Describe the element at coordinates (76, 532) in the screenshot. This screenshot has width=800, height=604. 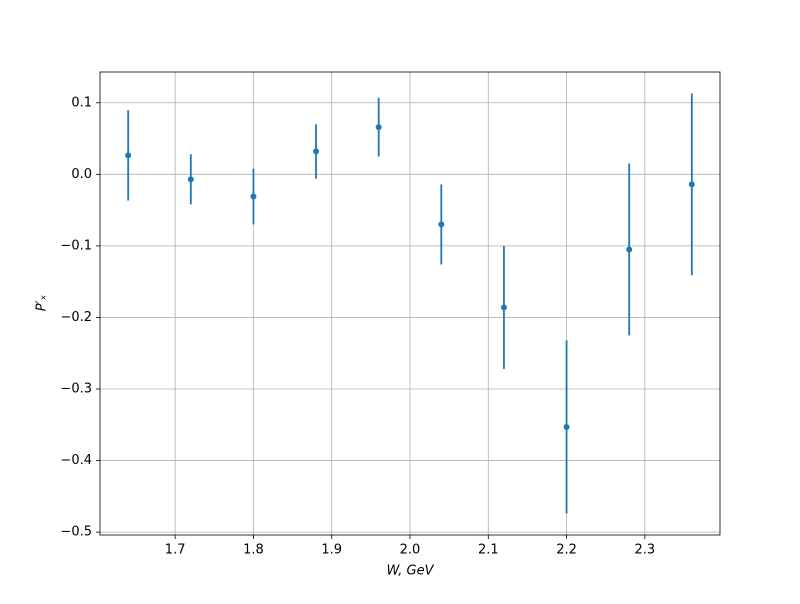
I see `y-tick-label: −0.5` at that location.